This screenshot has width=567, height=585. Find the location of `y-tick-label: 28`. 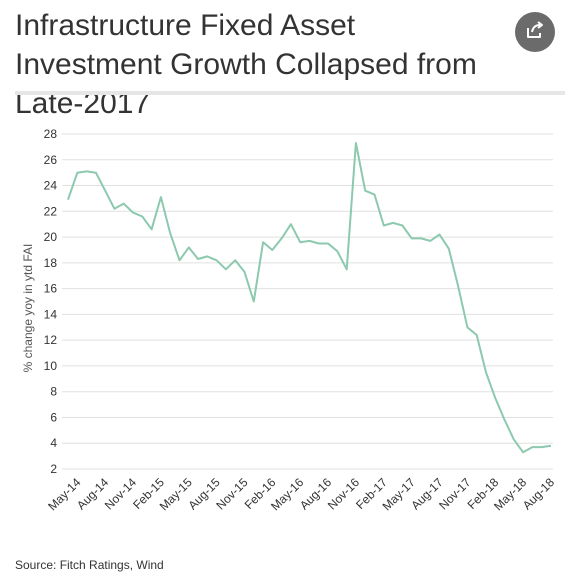

y-tick-label: 28 is located at coordinates (51, 134).